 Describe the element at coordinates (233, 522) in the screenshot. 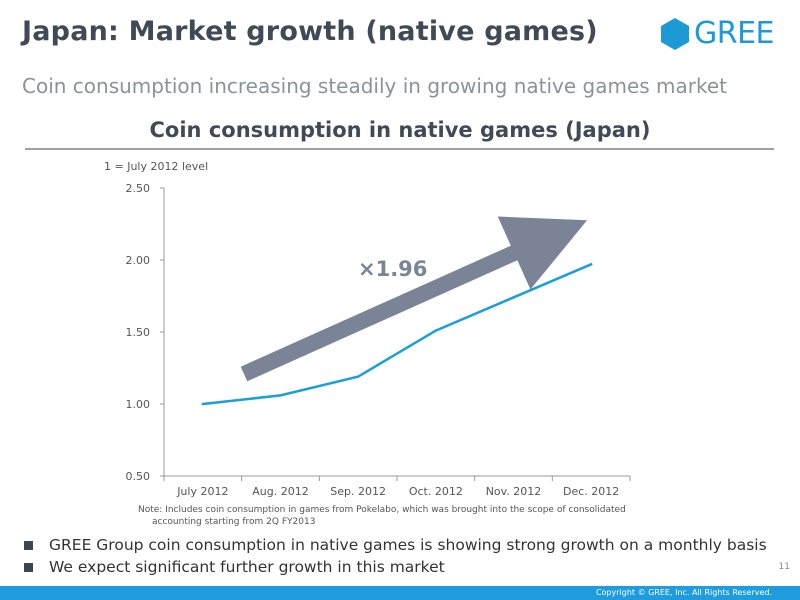

I see `note-line-2: accounting starting from 2Q FY2013` at that location.